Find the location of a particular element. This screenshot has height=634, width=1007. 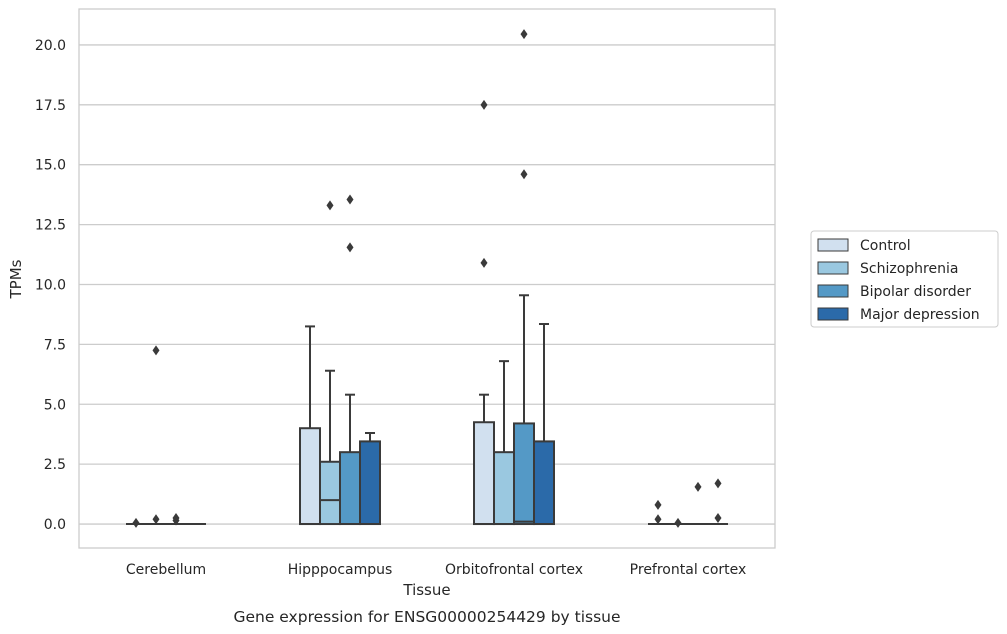

x-tick-label: Orbitofrontal cortex is located at coordinates (514, 570).